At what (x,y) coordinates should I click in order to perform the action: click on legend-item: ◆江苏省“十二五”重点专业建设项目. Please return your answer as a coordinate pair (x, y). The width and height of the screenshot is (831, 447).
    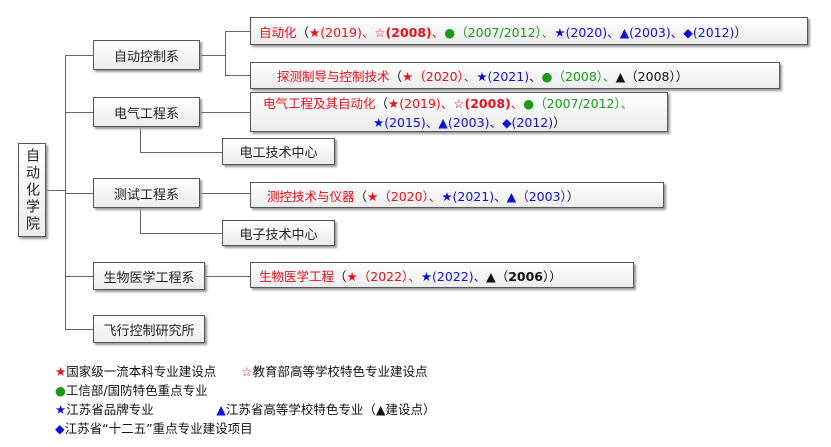
    Looking at the image, I should click on (245, 428).